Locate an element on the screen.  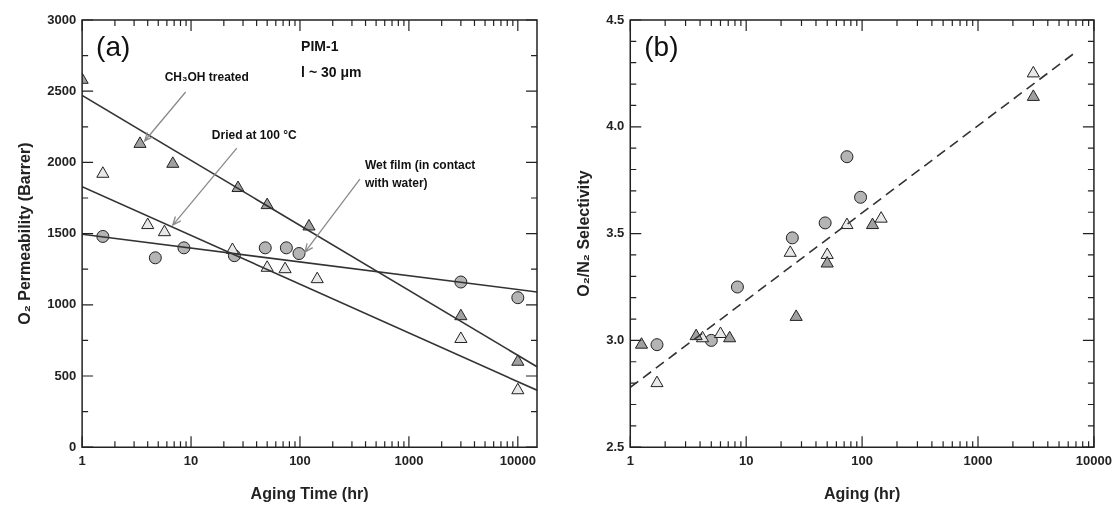
x-axis-title: Aging (hr) is located at coordinates (862, 493).